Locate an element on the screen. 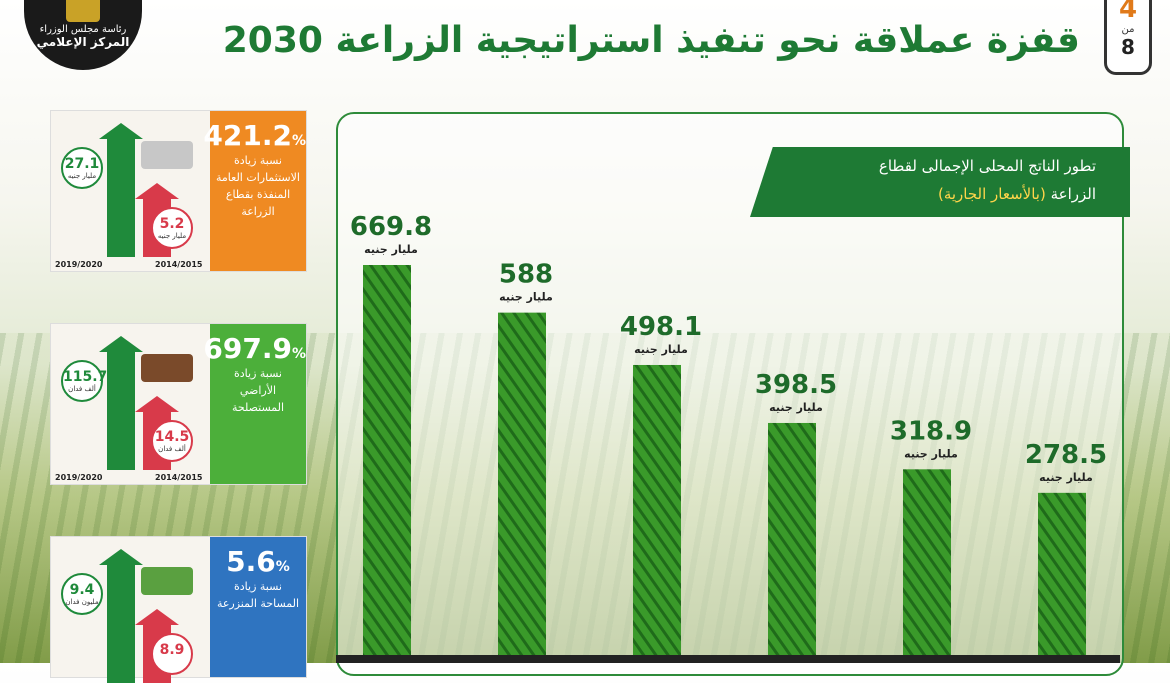  old-value-circle: 5.2 مليار جنيه is located at coordinates (172, 228).